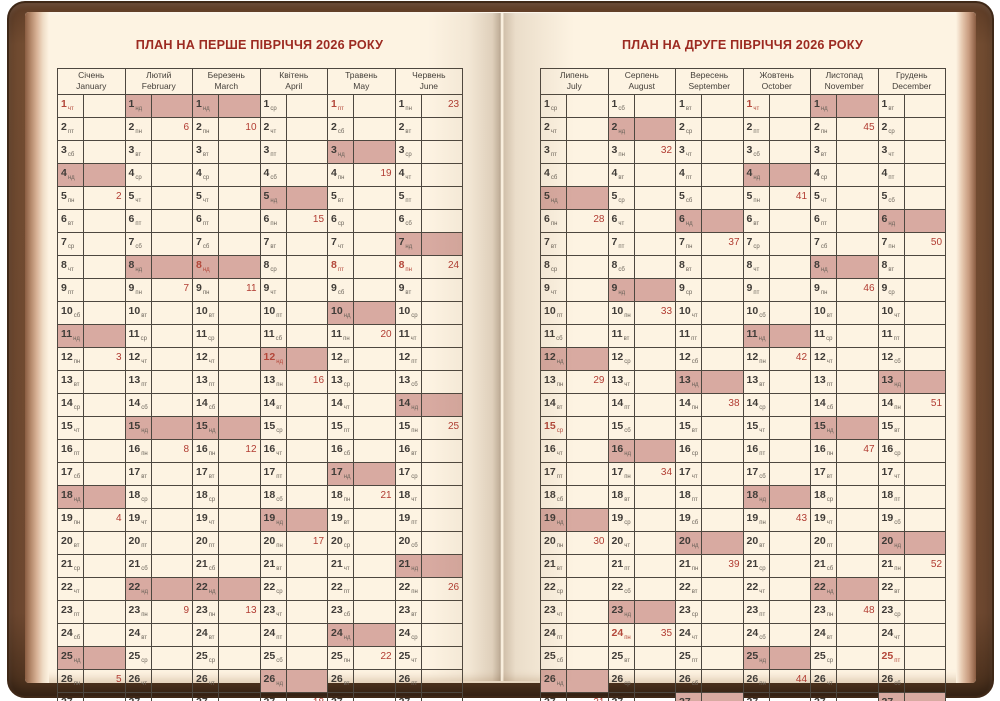 This screenshot has height=701, width=1000. Describe the element at coordinates (131, 265) in the screenshot. I see `day-number: 8` at that location.